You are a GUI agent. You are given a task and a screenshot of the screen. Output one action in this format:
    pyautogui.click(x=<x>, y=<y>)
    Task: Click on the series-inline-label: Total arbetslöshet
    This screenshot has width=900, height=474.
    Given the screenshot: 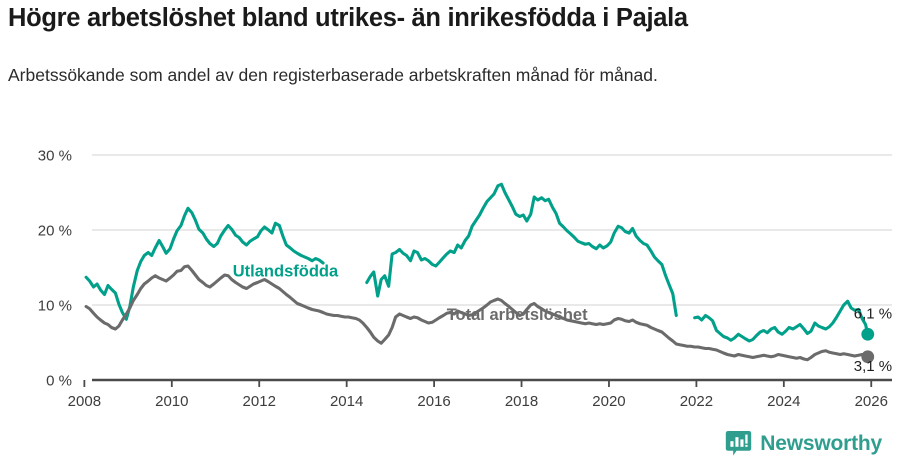 What is the action you would take?
    pyautogui.click(x=517, y=315)
    